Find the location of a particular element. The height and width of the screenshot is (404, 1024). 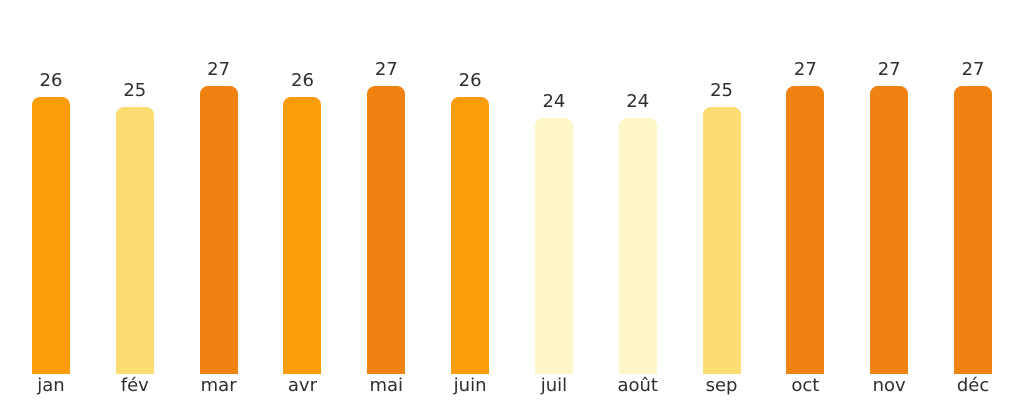

bar-column-nov: 27 is located at coordinates (889, 217).